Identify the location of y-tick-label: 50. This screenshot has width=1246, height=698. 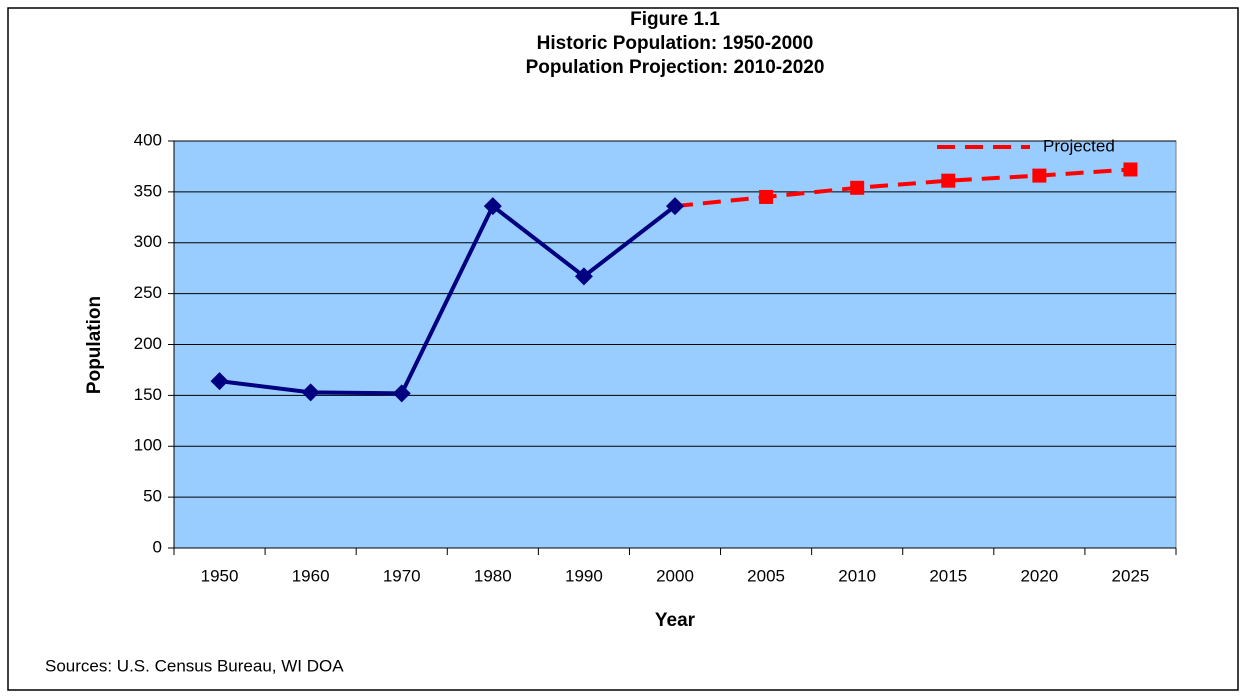
(152, 496).